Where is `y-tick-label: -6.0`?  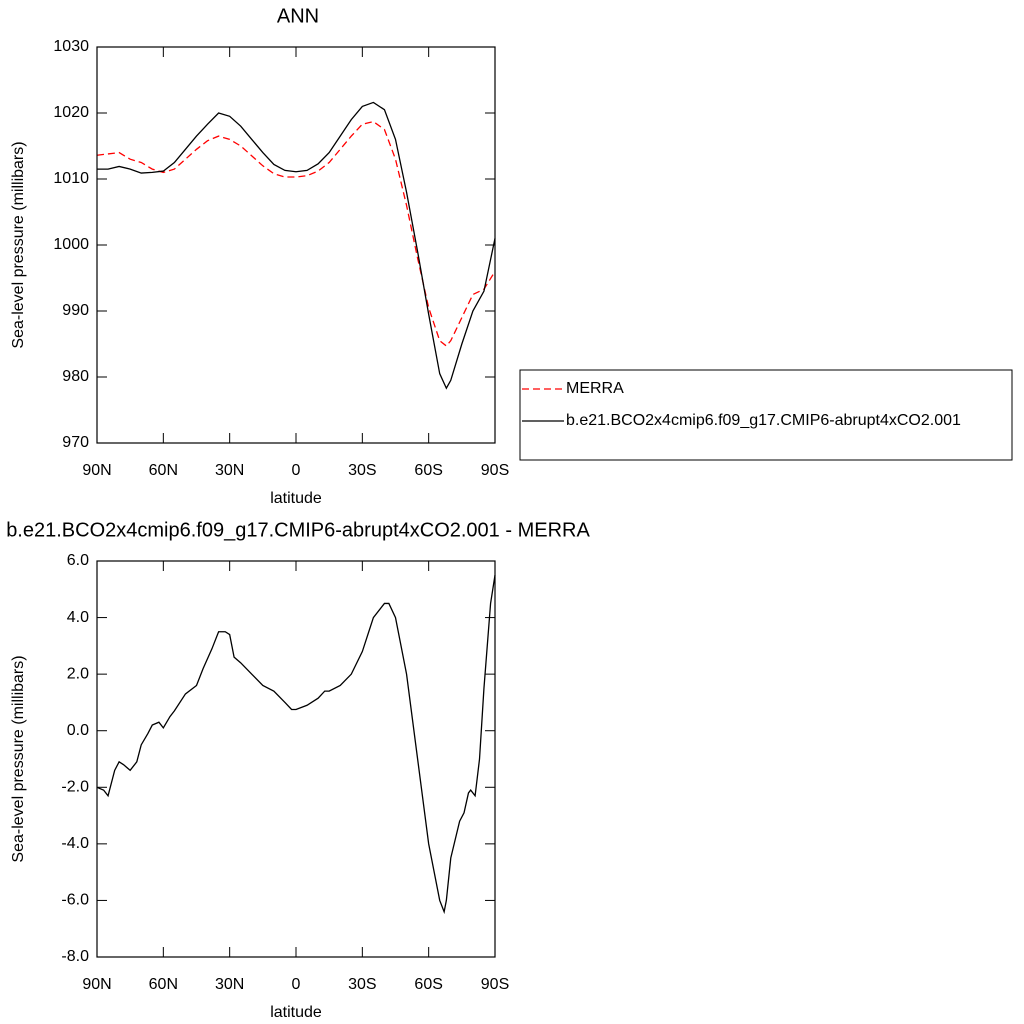 y-tick-label: -6.0 is located at coordinates (75, 900).